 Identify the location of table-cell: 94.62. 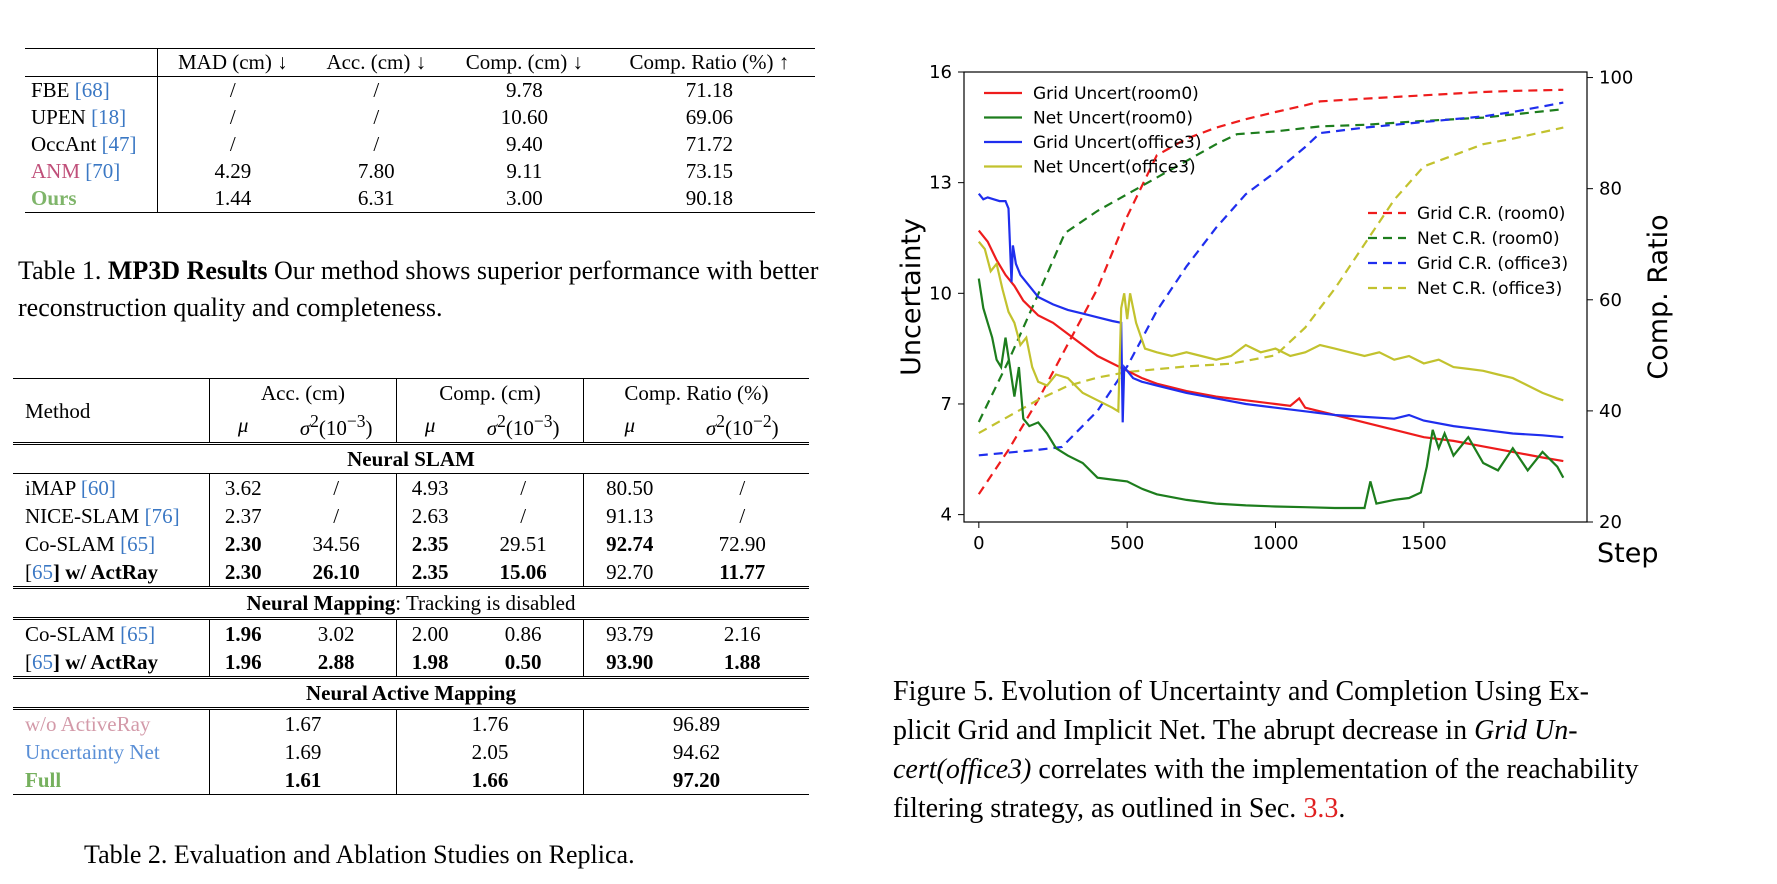
(696, 752).